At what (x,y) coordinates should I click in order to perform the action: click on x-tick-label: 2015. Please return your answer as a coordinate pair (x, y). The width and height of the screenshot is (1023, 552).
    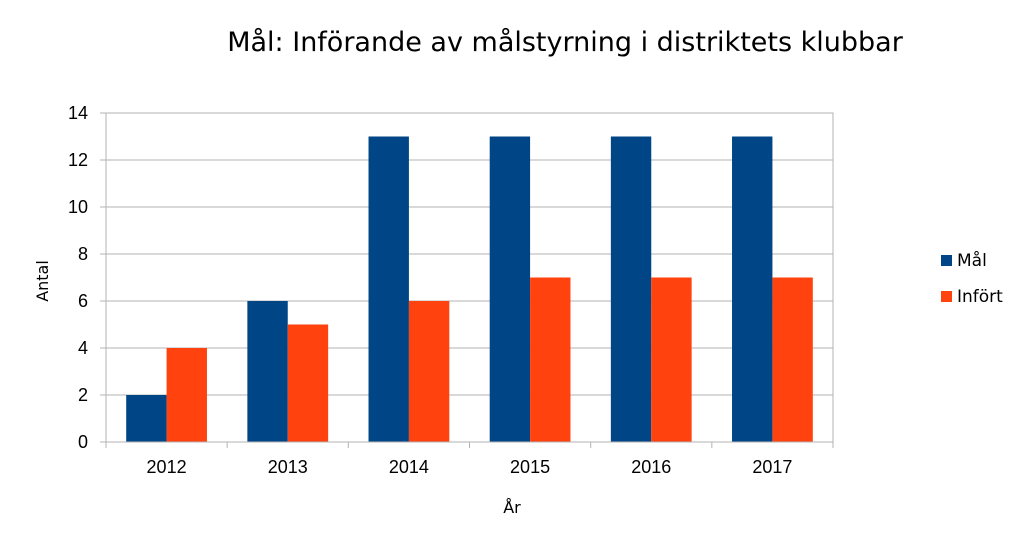
    Looking at the image, I should click on (530, 467).